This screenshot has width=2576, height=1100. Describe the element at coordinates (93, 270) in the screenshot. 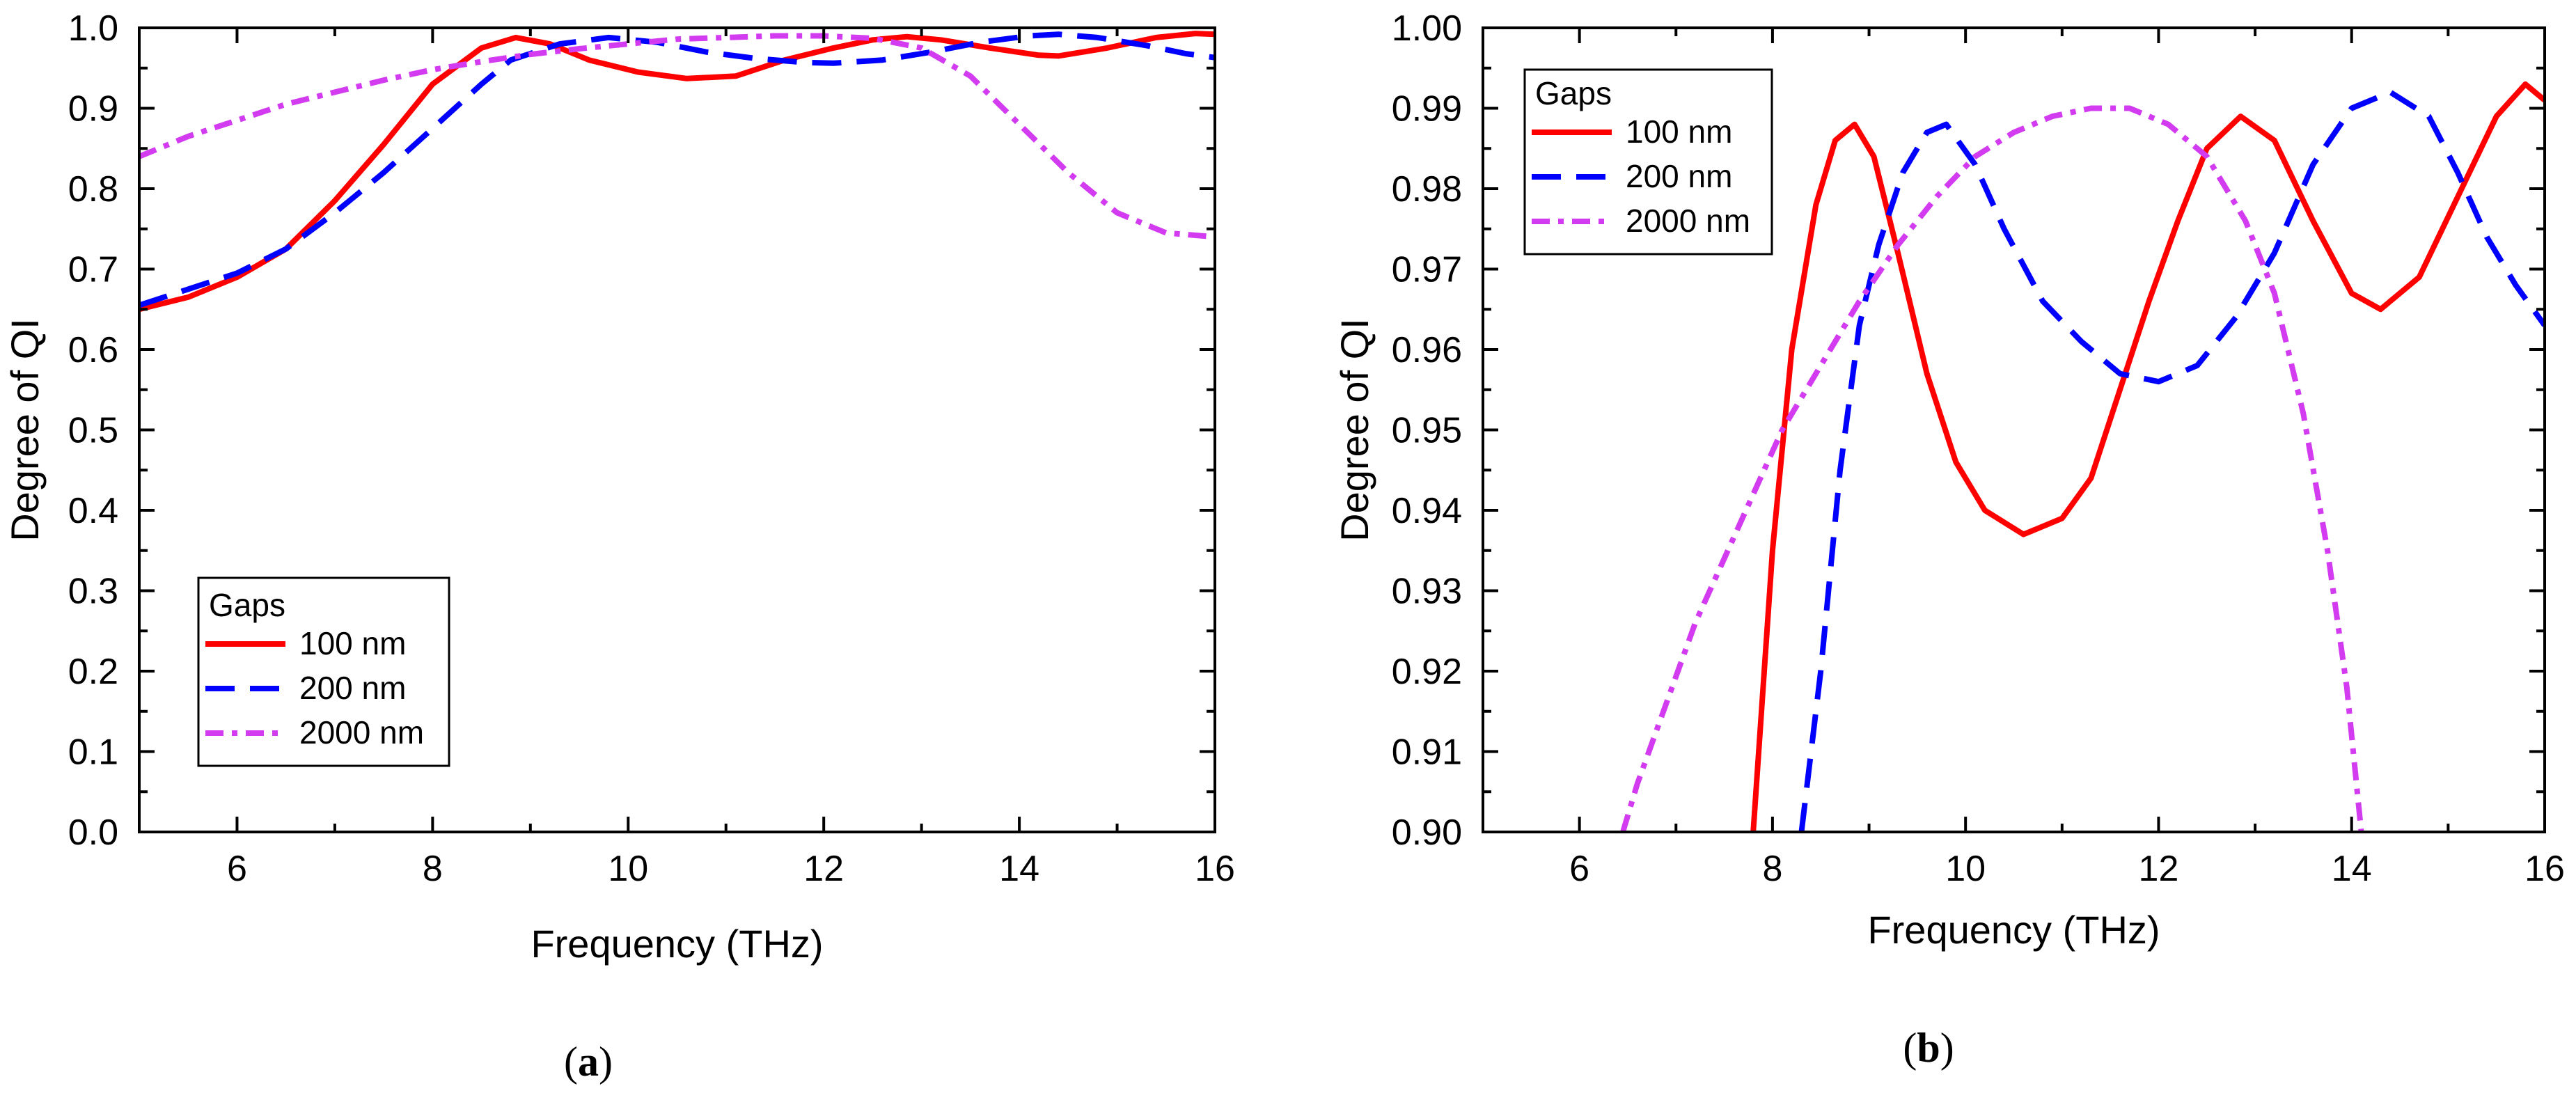

I see `y-tick-label: 0.7` at that location.